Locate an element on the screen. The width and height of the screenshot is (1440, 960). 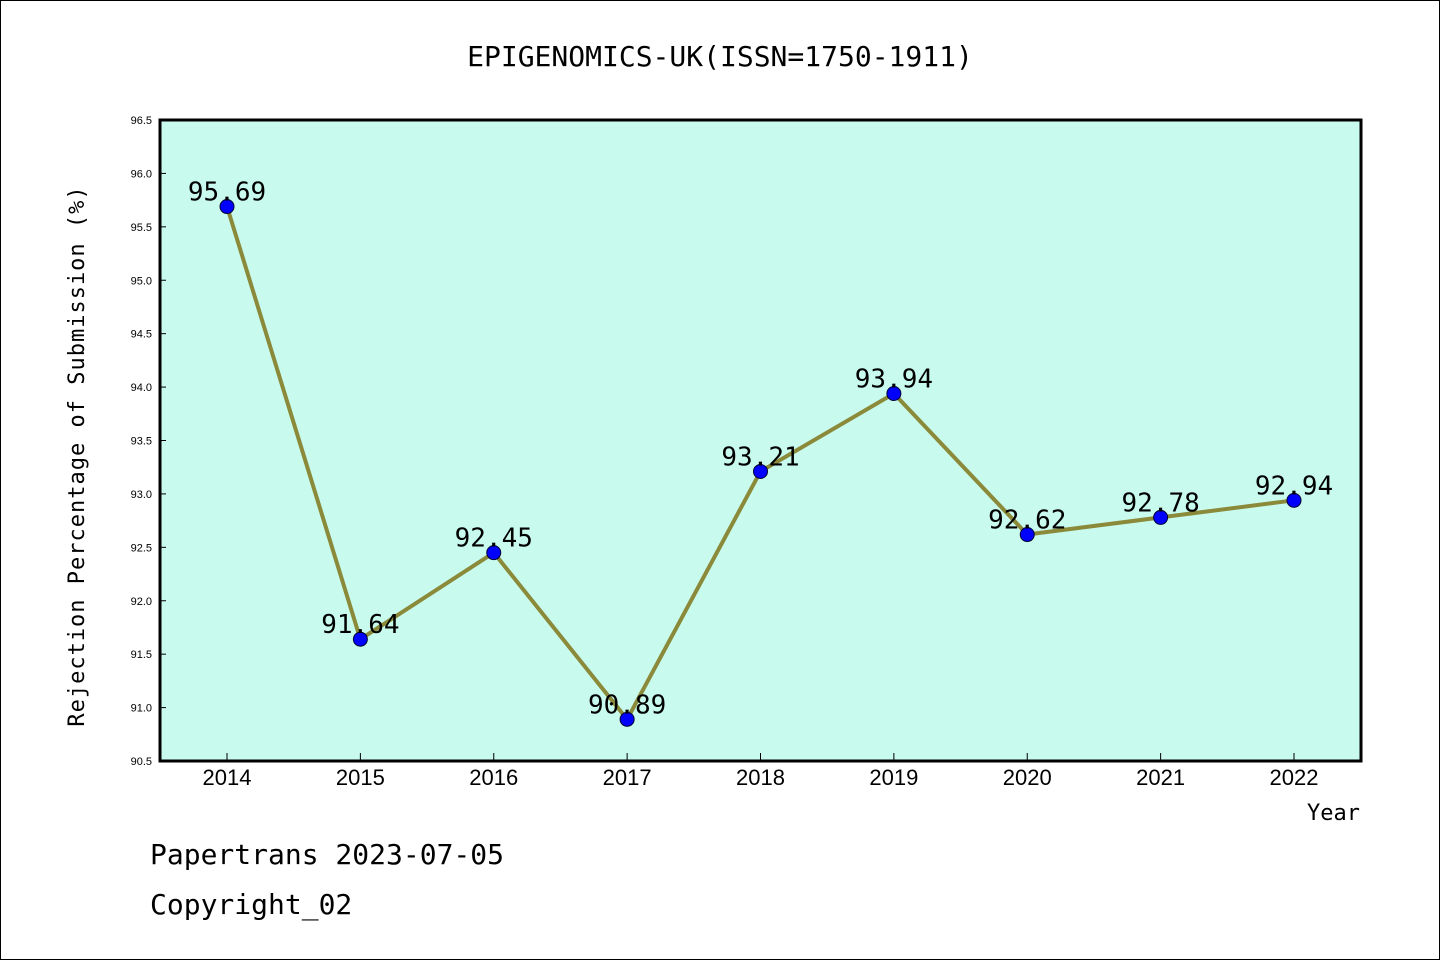
y-tick-label: 91.0 is located at coordinates (141, 709).